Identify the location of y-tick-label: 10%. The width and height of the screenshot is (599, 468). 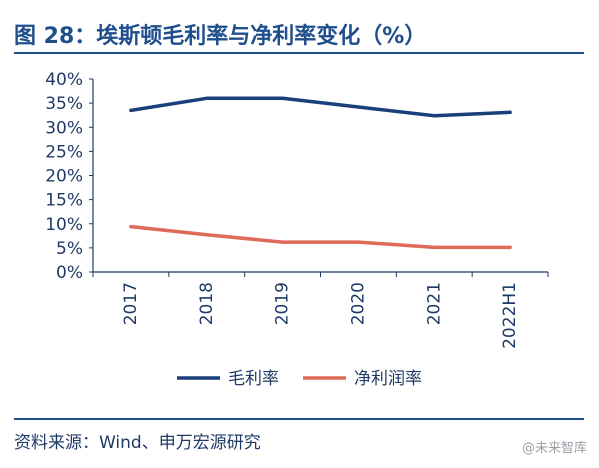
(64, 225).